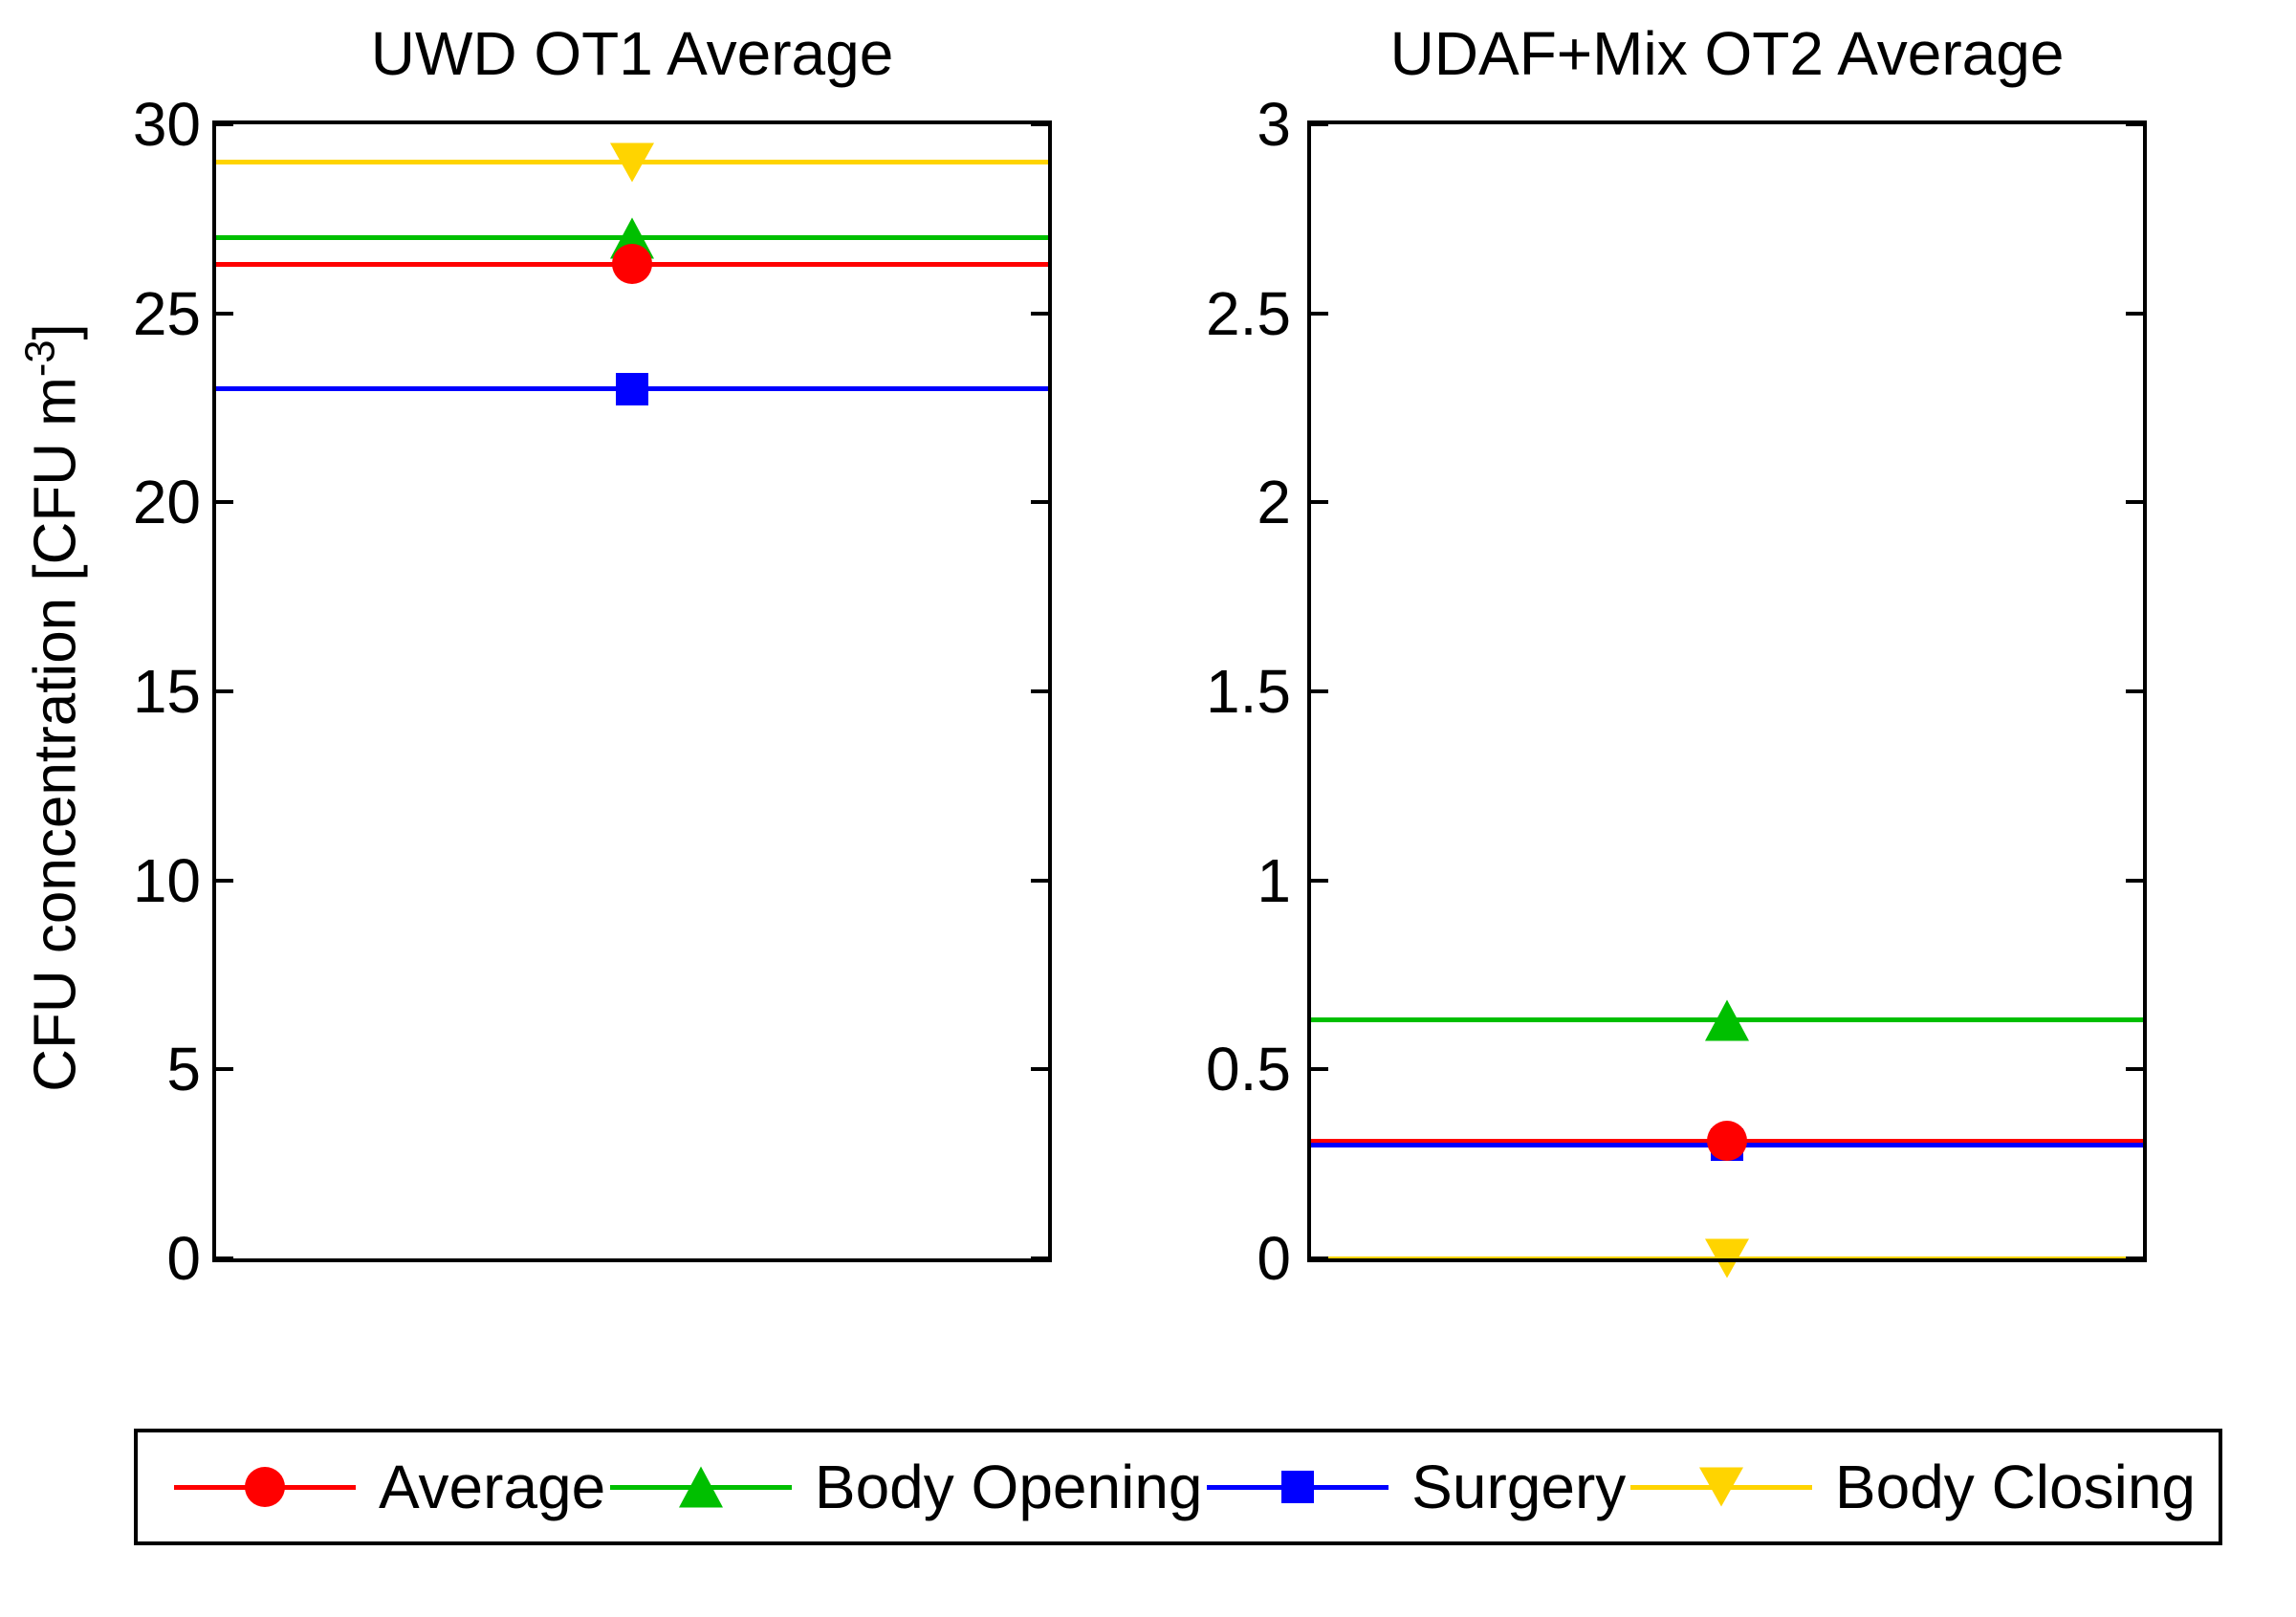  I want to click on ytick-label: 3, so click(1274, 124).